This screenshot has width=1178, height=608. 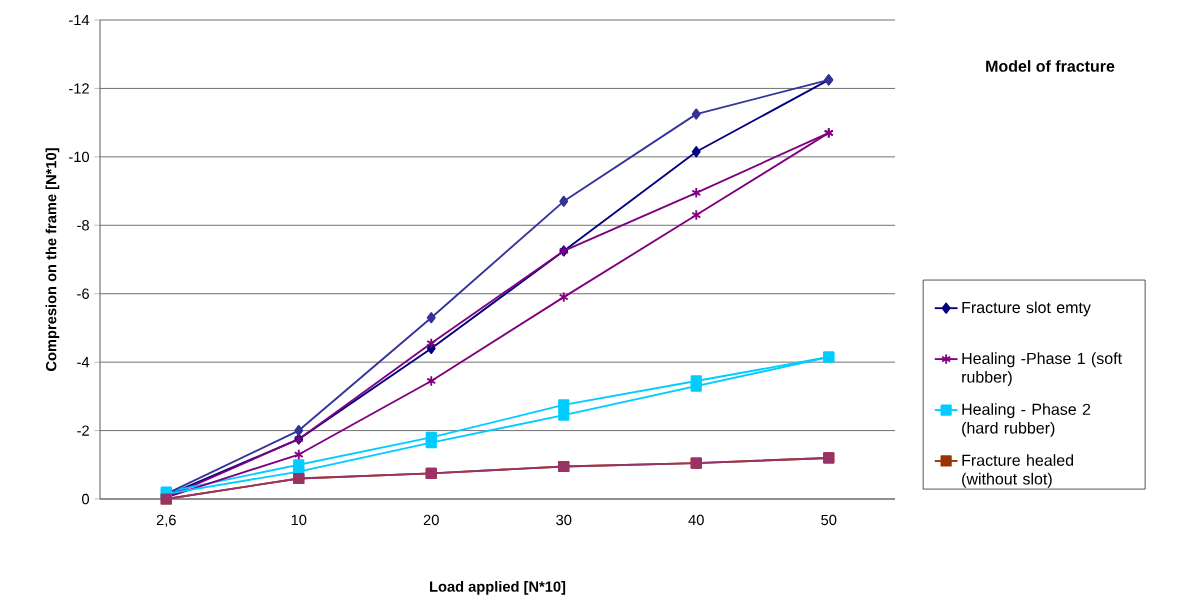 I want to click on legend-title: Model of fracture, so click(x=1050, y=66).